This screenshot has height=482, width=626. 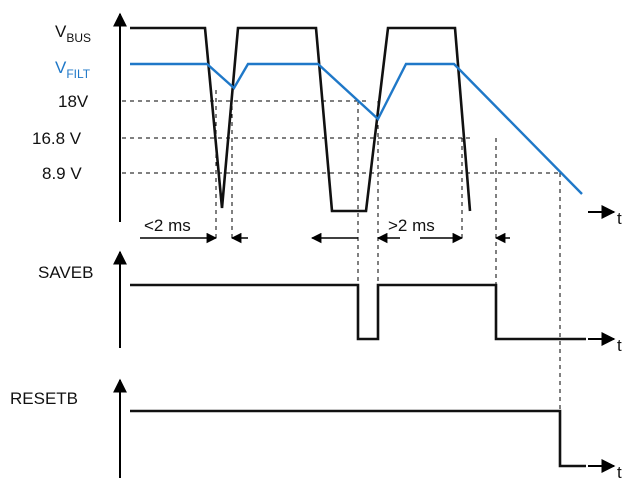 I want to click on threshold-16-8v-label: 16.8 V, so click(x=57, y=138).